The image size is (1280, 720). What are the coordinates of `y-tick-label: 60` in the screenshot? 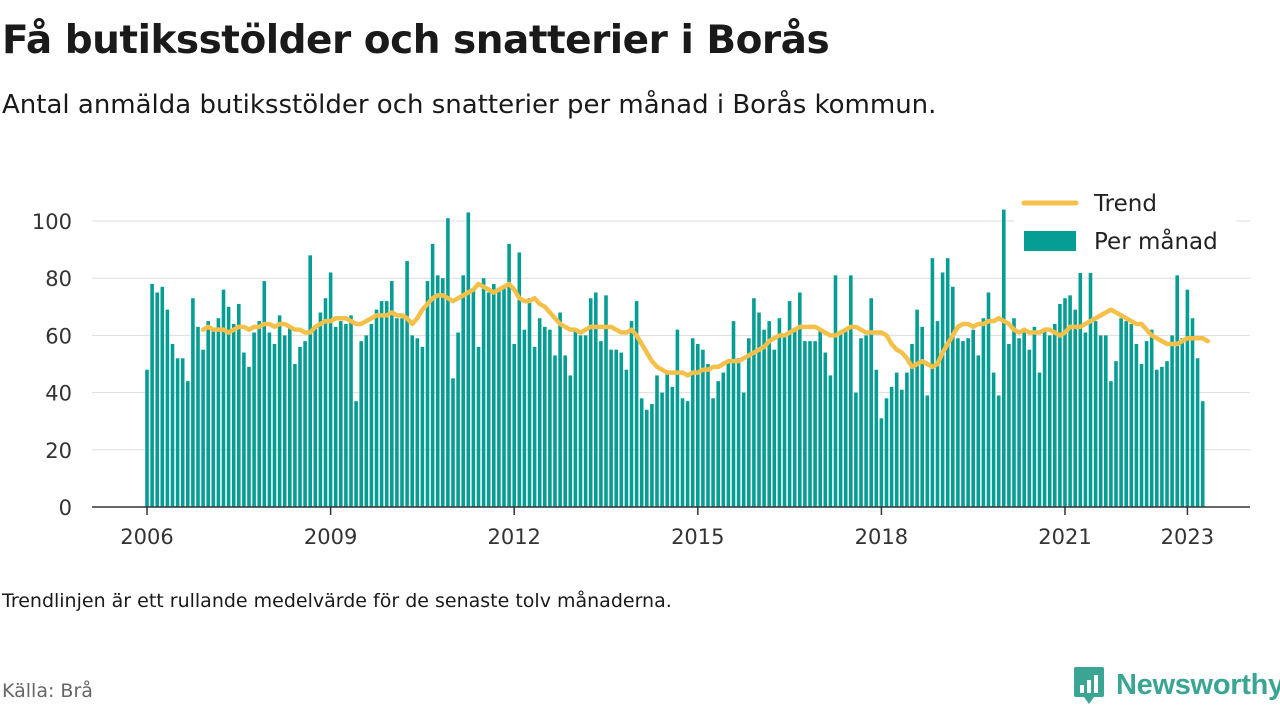 It's located at (58, 336).